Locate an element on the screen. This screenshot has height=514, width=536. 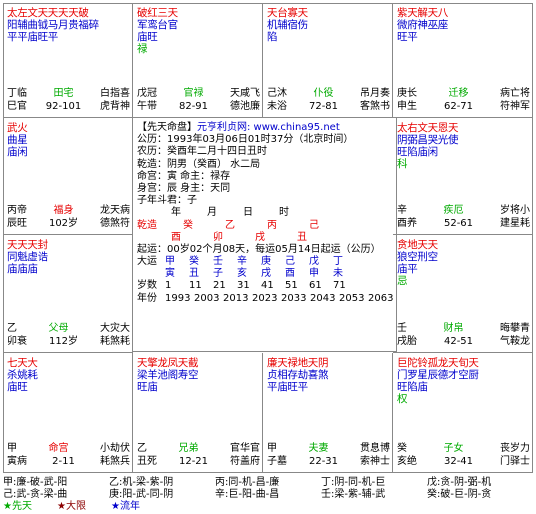
pillar-branch: 戌 is located at coordinates (260, 237).